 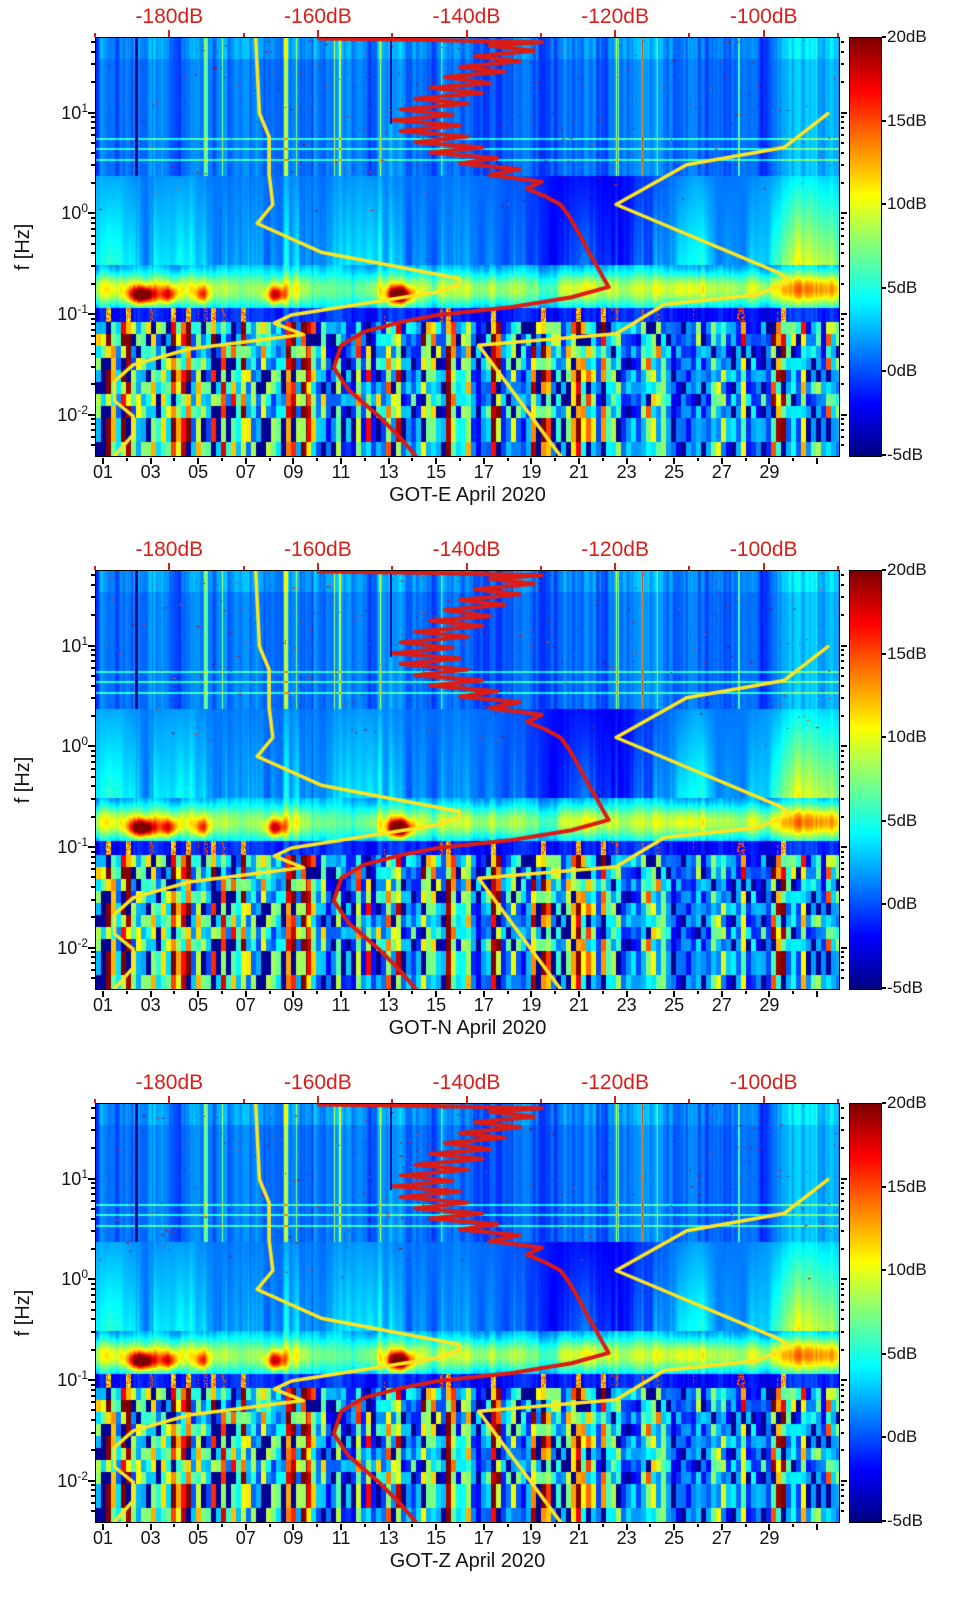 I want to click on x-axis-tick-label: 25, so click(x=674, y=1538).